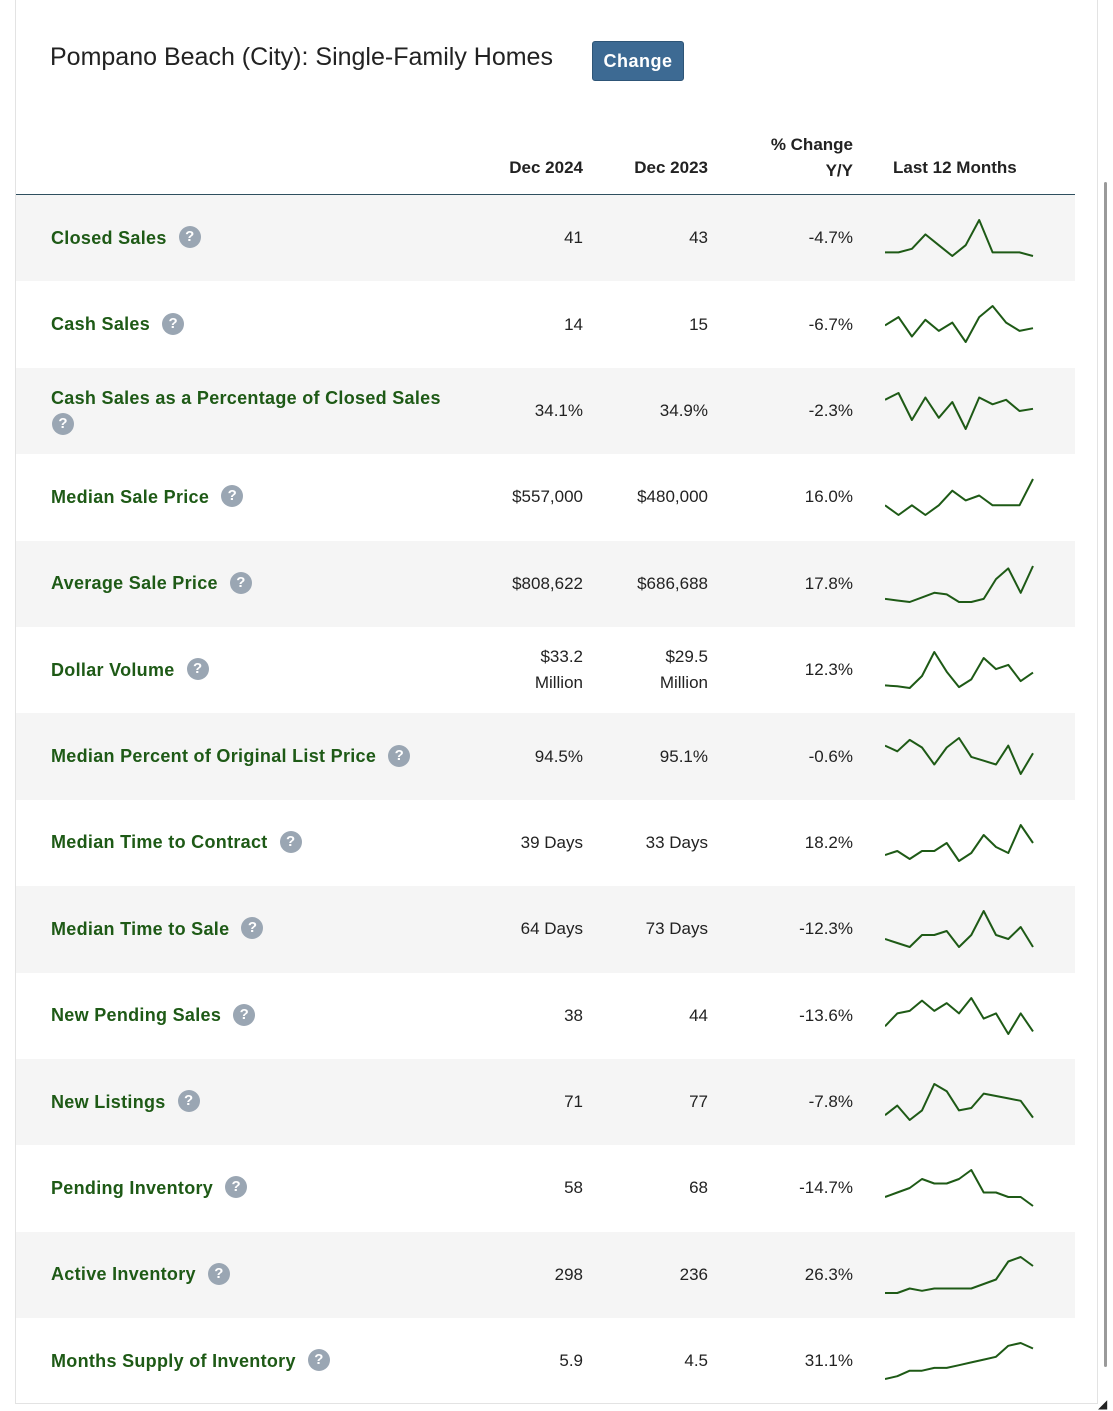 This screenshot has width=1113, height=1411. I want to click on value-previous: 68, so click(698, 1188).